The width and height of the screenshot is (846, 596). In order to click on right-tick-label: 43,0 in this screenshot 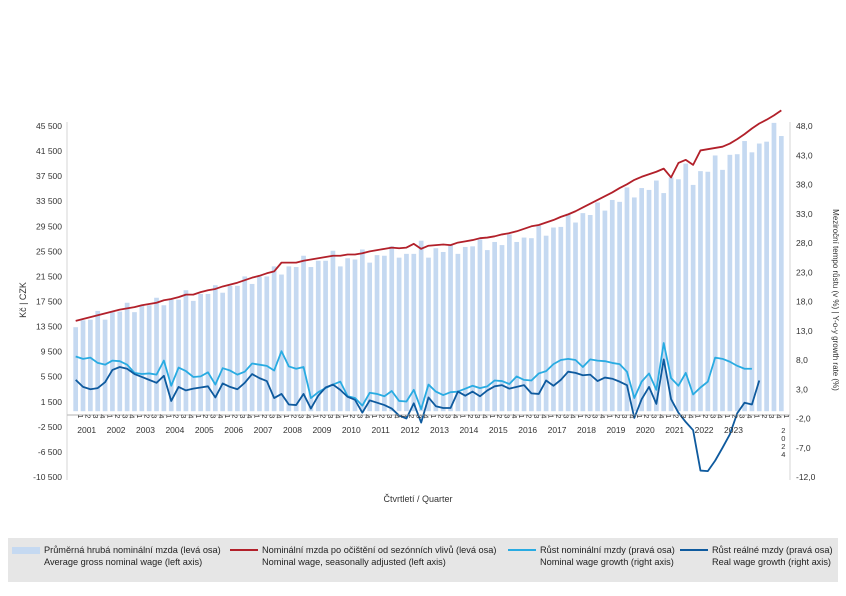, I will do `click(804, 155)`.